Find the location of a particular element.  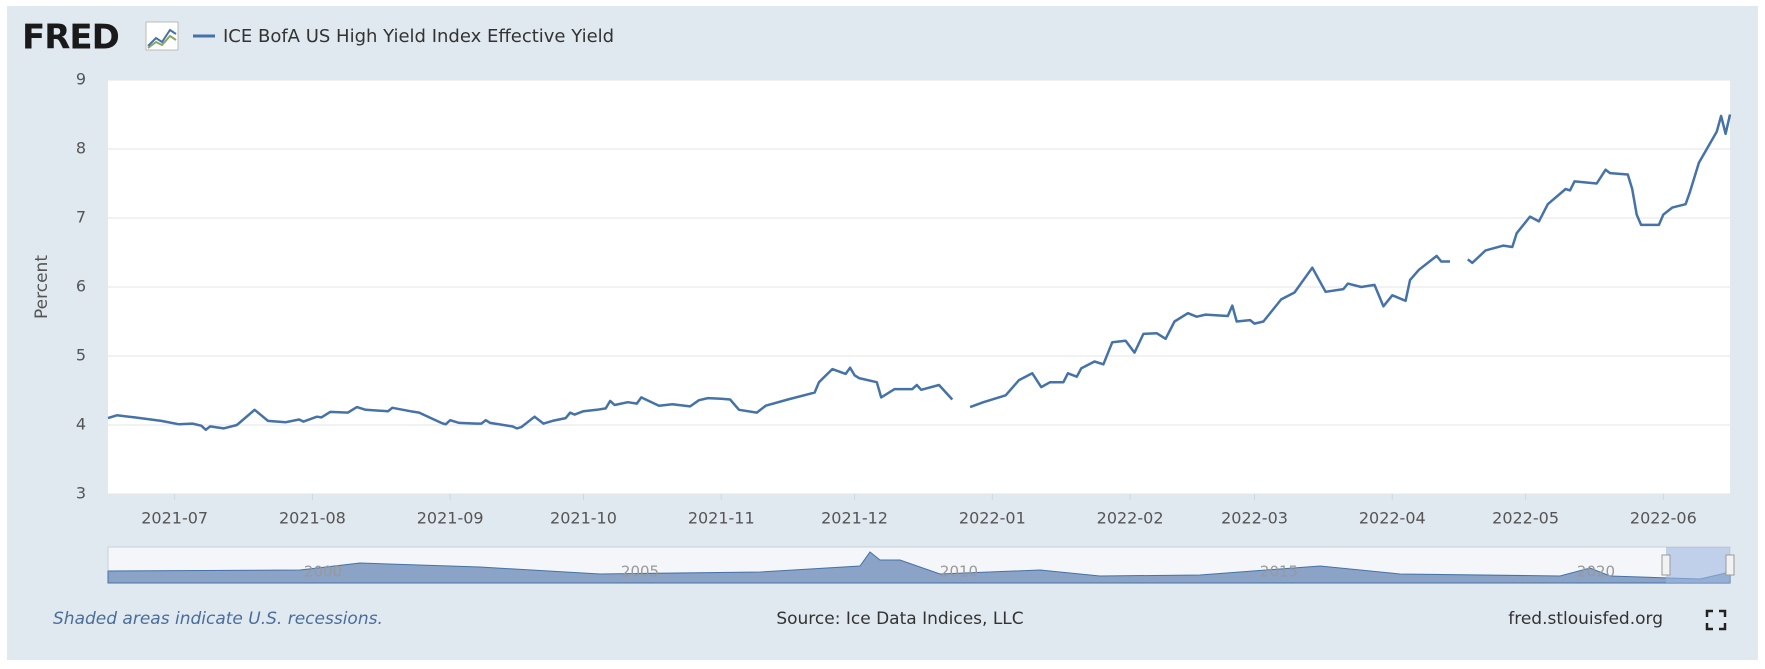

y-tick-label: 4 is located at coordinates (81, 424).